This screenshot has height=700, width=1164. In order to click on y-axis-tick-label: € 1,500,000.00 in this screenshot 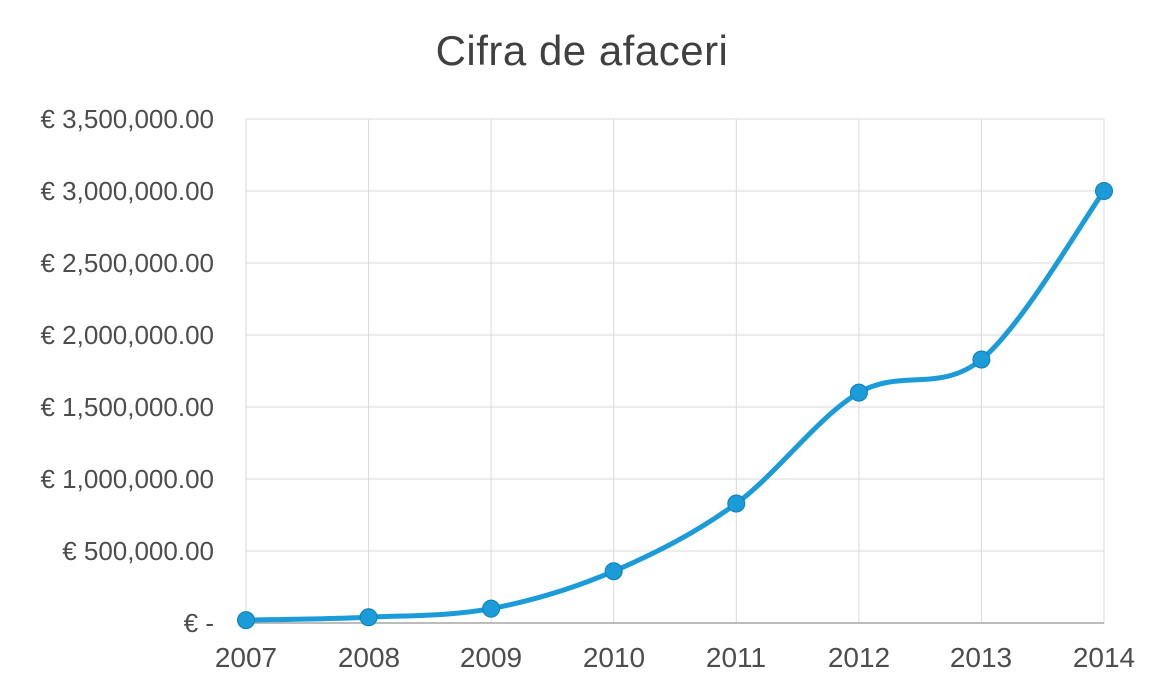, I will do `click(127, 407)`.